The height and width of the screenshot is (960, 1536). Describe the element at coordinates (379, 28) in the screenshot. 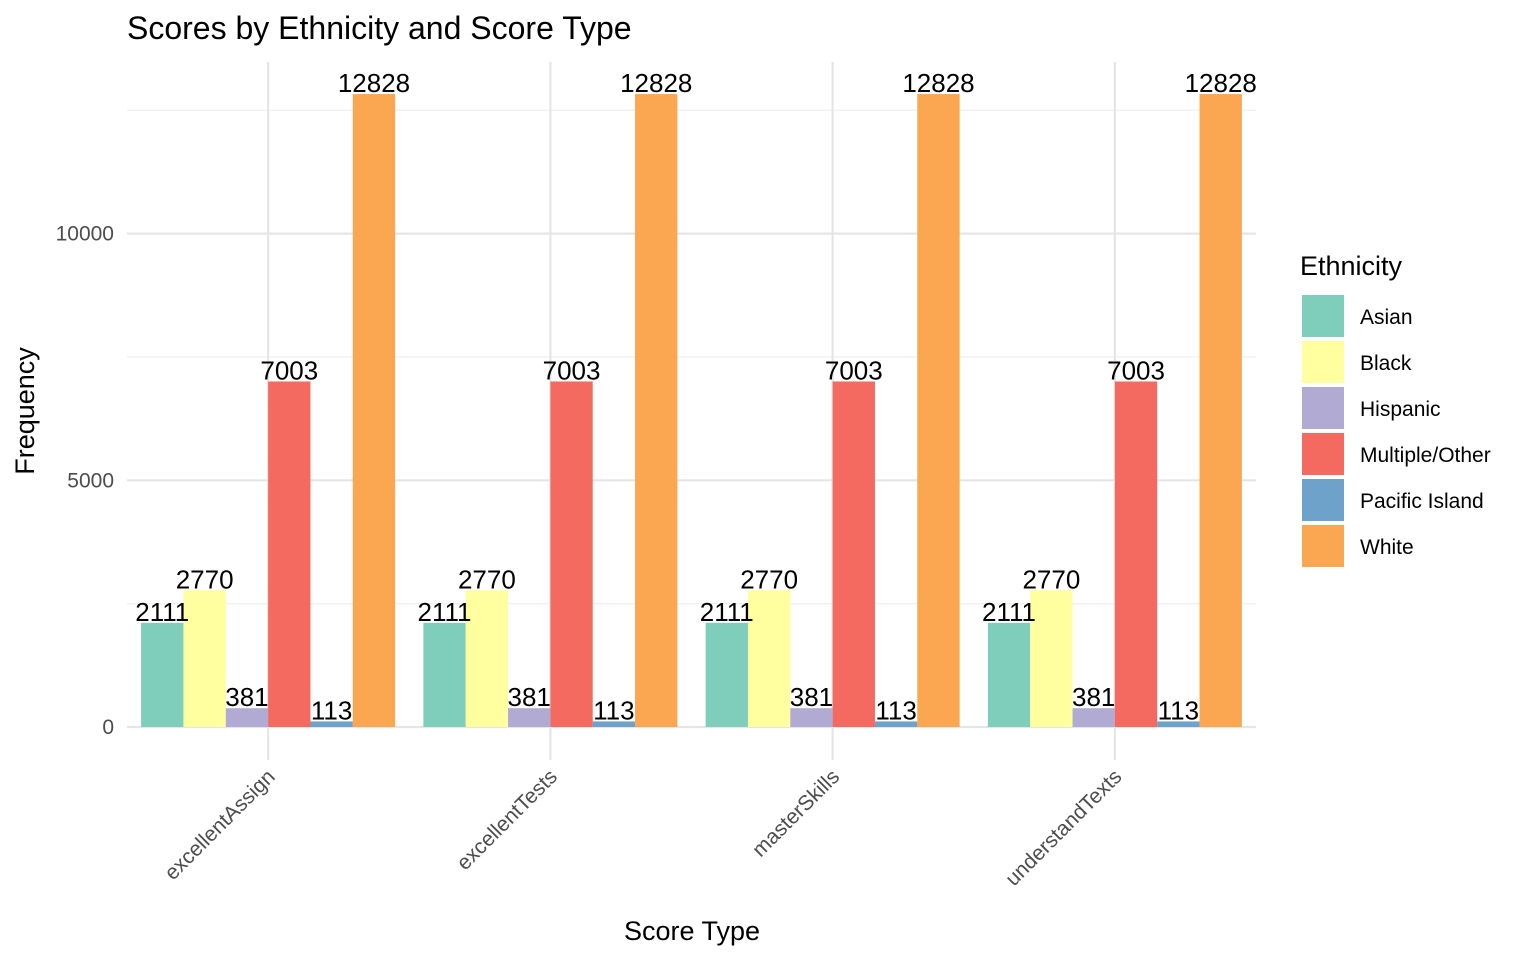

I see `chart-title: Scores by Ethnicity and Score Type` at that location.